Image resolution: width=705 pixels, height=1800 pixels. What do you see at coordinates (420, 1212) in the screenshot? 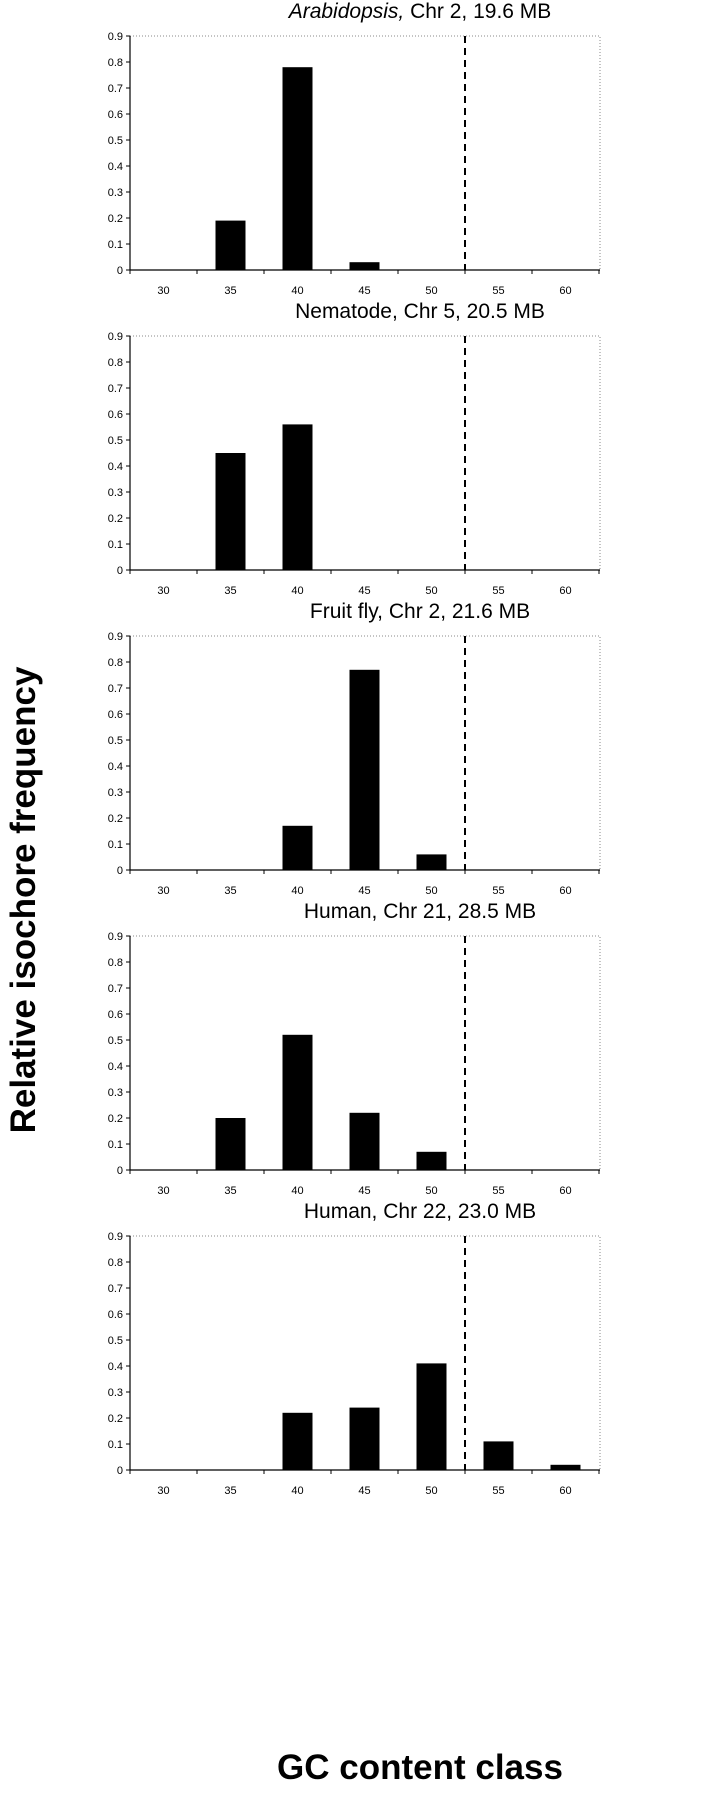
I see `chart-title: Human, Chr 22, 23.0 MB` at bounding box center [420, 1212].